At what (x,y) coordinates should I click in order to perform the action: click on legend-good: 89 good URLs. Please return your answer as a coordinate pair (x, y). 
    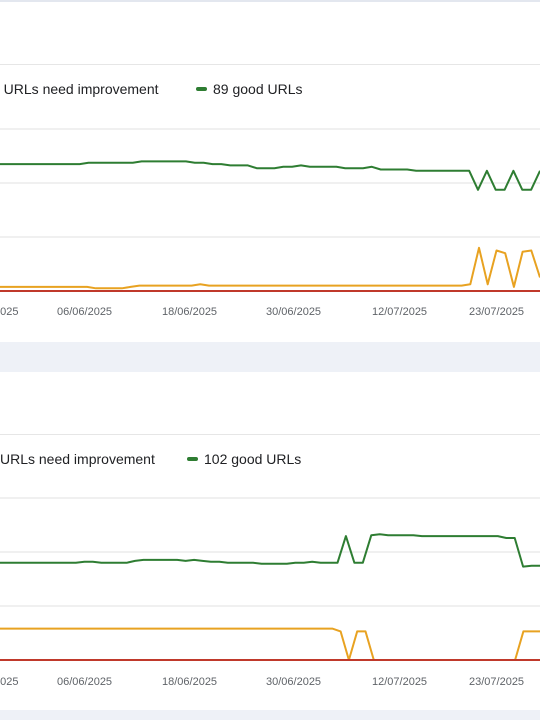
    Looking at the image, I should click on (249, 89).